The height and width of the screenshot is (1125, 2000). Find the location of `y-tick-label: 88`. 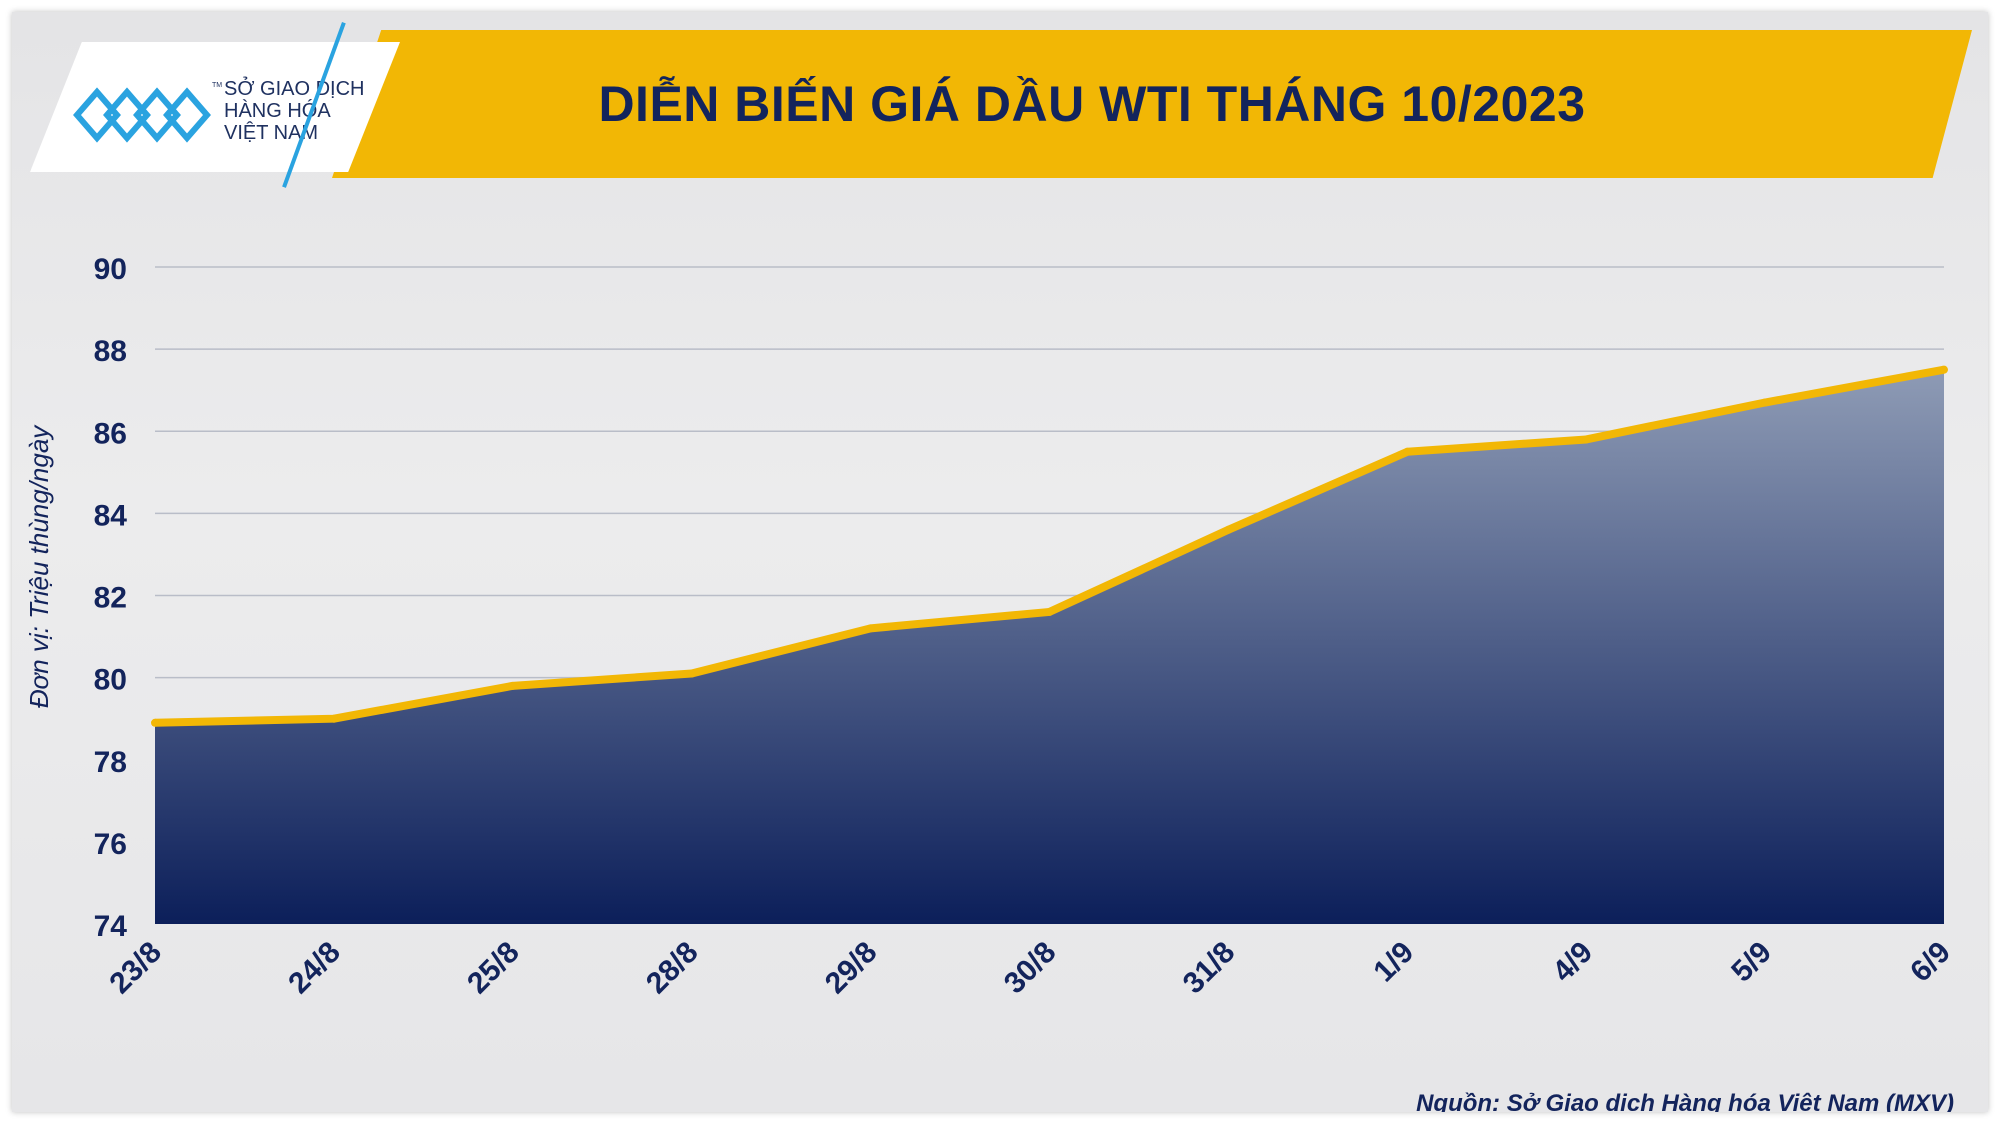

y-tick-label: 88 is located at coordinates (110, 351).